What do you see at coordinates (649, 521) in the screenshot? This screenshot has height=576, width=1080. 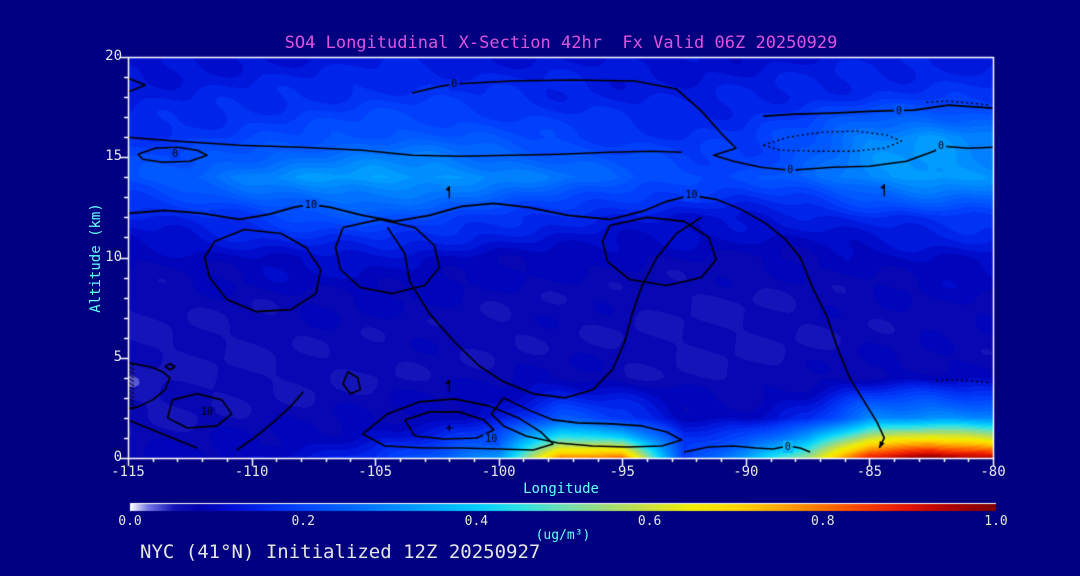 I see `colorbar-tick-0.6: 0.6` at bounding box center [649, 521].